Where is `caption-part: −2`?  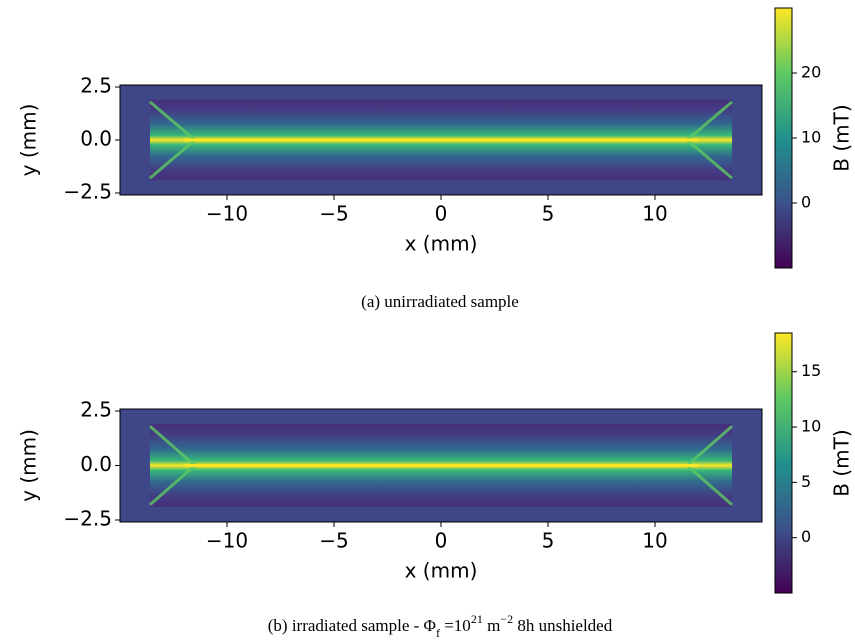 caption-part: −2 is located at coordinates (506, 619).